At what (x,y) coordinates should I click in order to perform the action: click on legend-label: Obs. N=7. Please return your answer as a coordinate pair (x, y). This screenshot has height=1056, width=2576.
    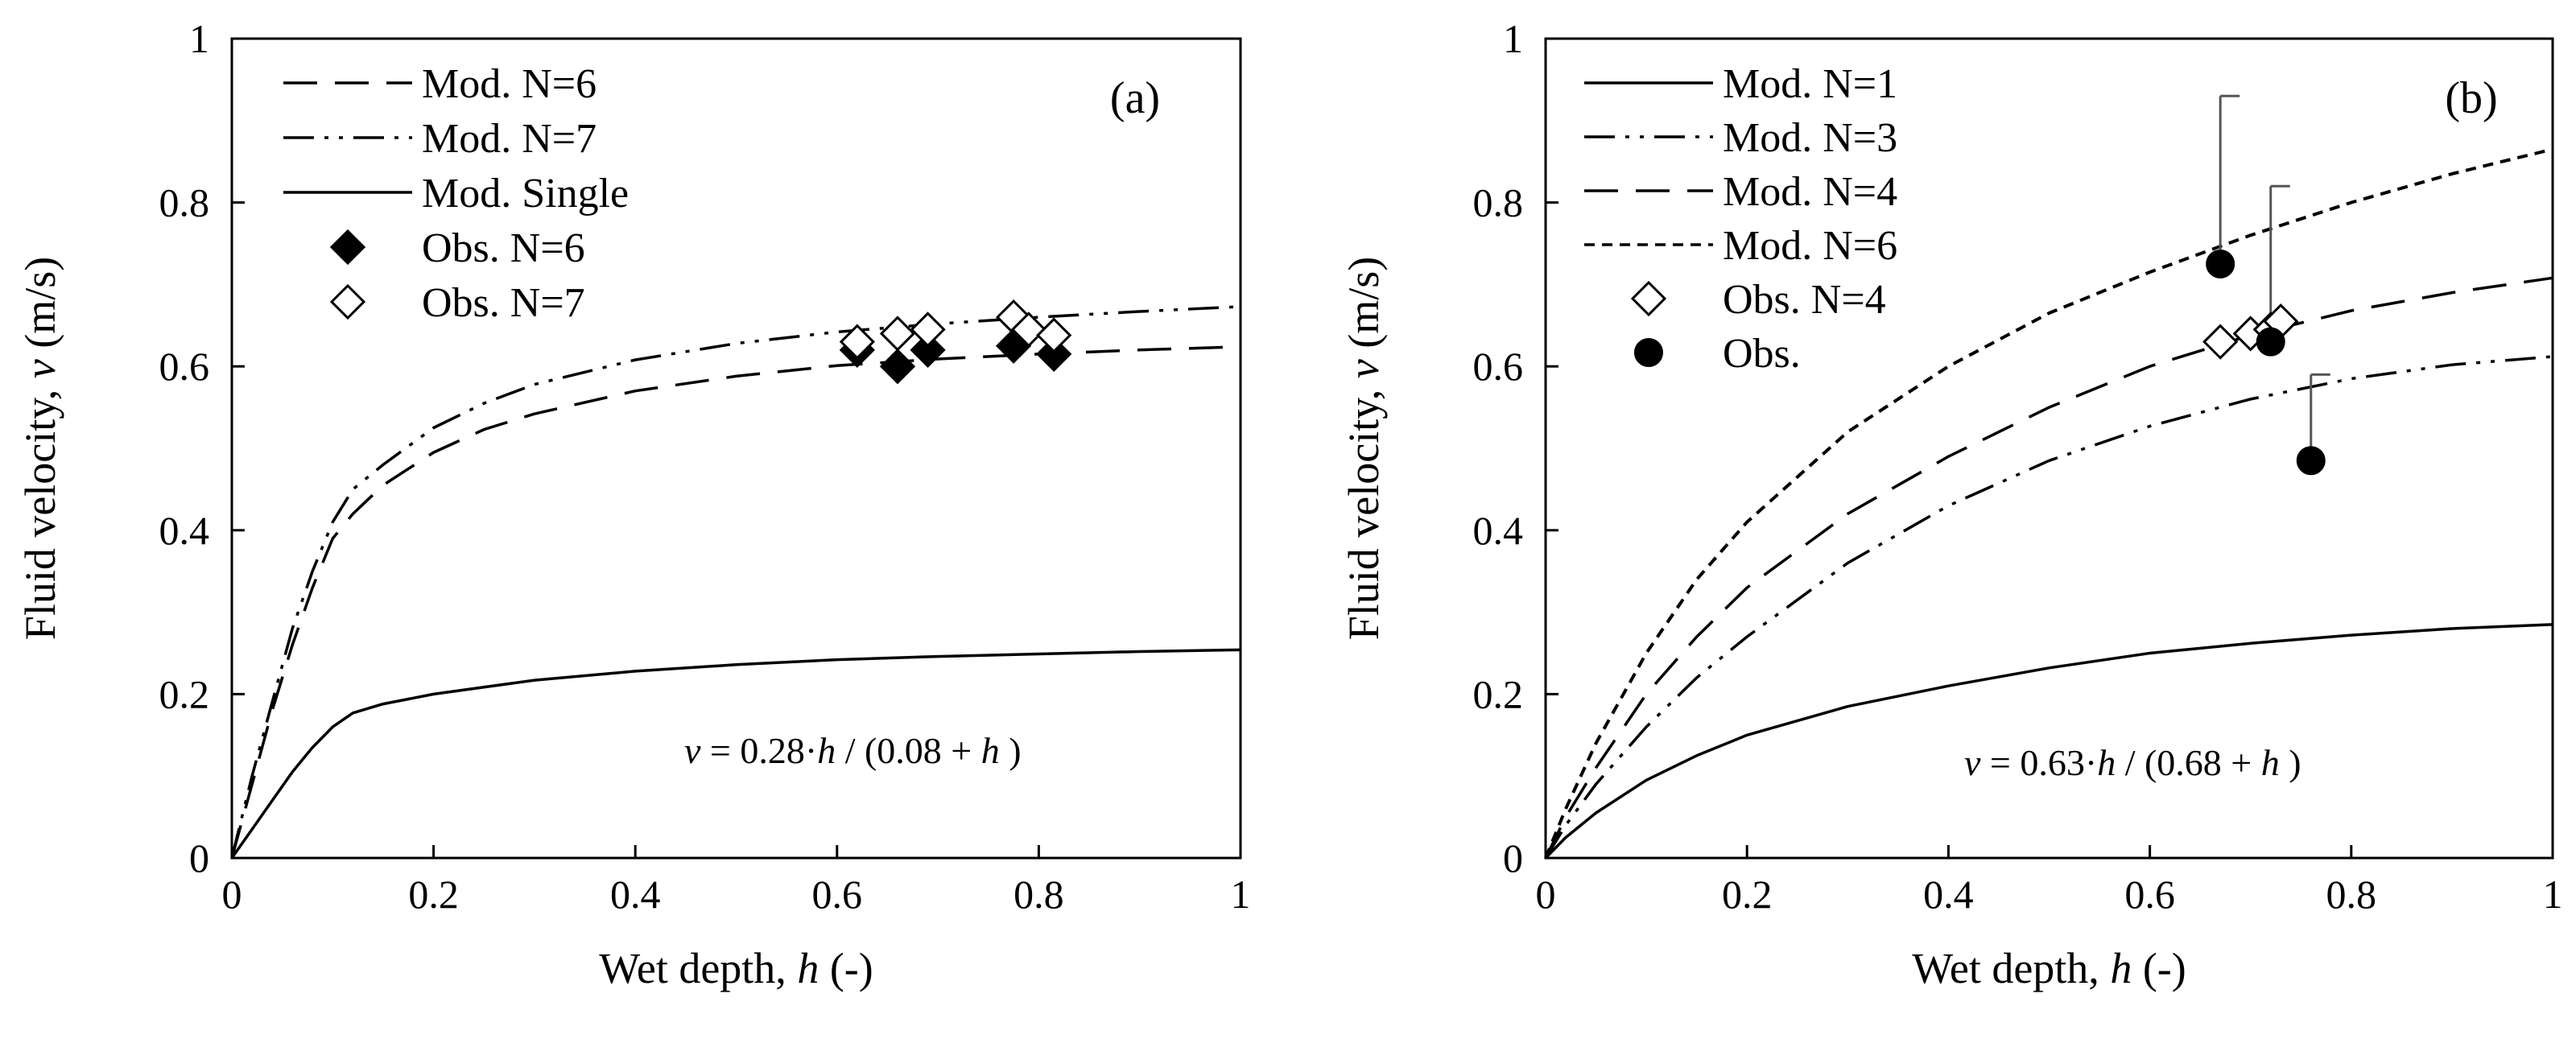
    Looking at the image, I should click on (504, 303).